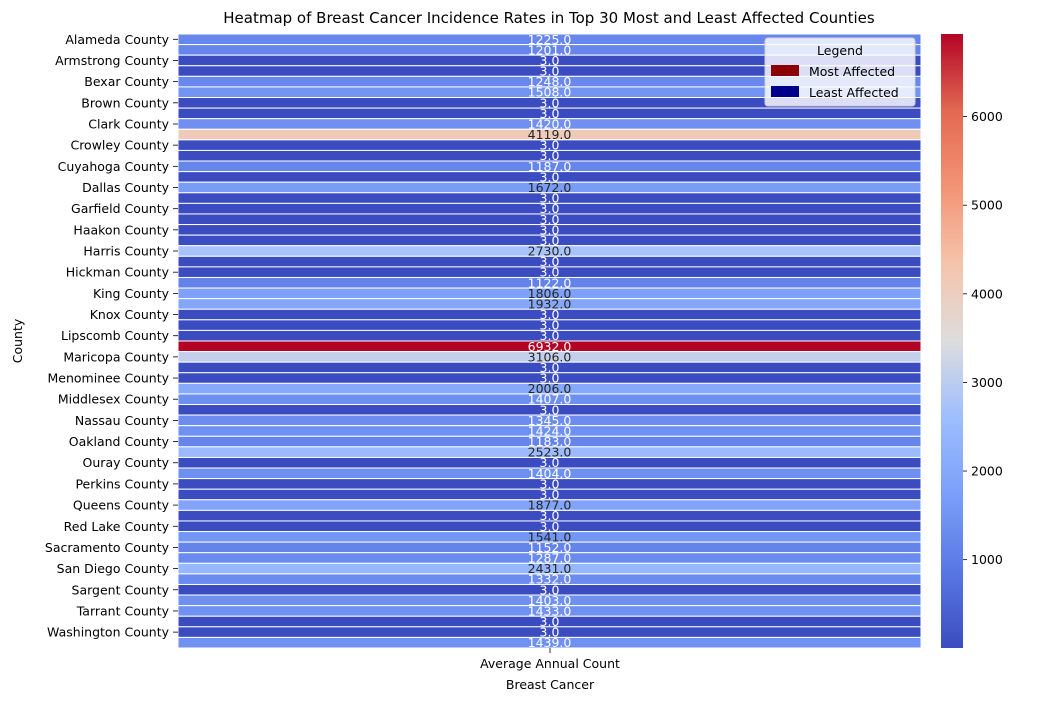 The height and width of the screenshot is (701, 1053). I want to click on y-tick-label: Knox County, so click(130, 314).